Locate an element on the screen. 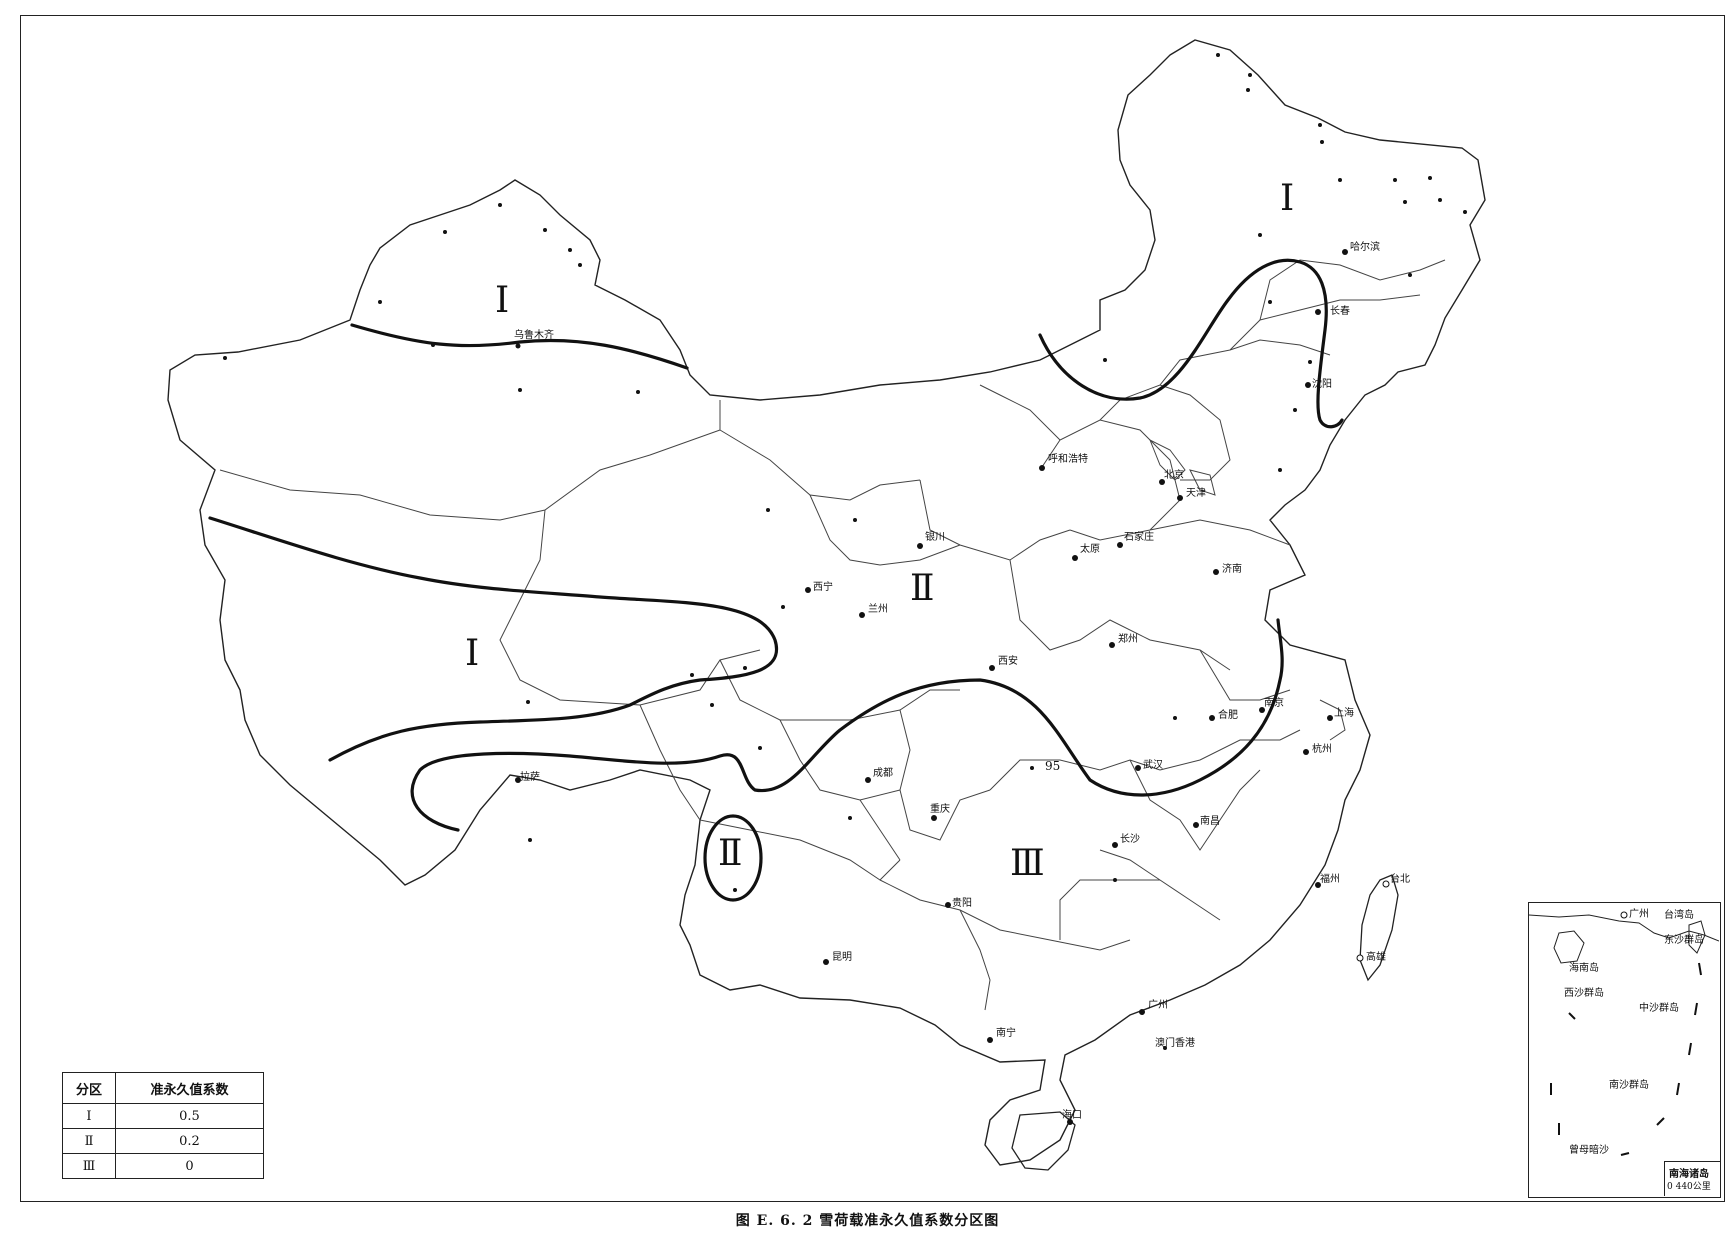 Image resolution: width=1735 pixels, height=1237 pixels. label-95: 95 is located at coordinates (1052, 766).